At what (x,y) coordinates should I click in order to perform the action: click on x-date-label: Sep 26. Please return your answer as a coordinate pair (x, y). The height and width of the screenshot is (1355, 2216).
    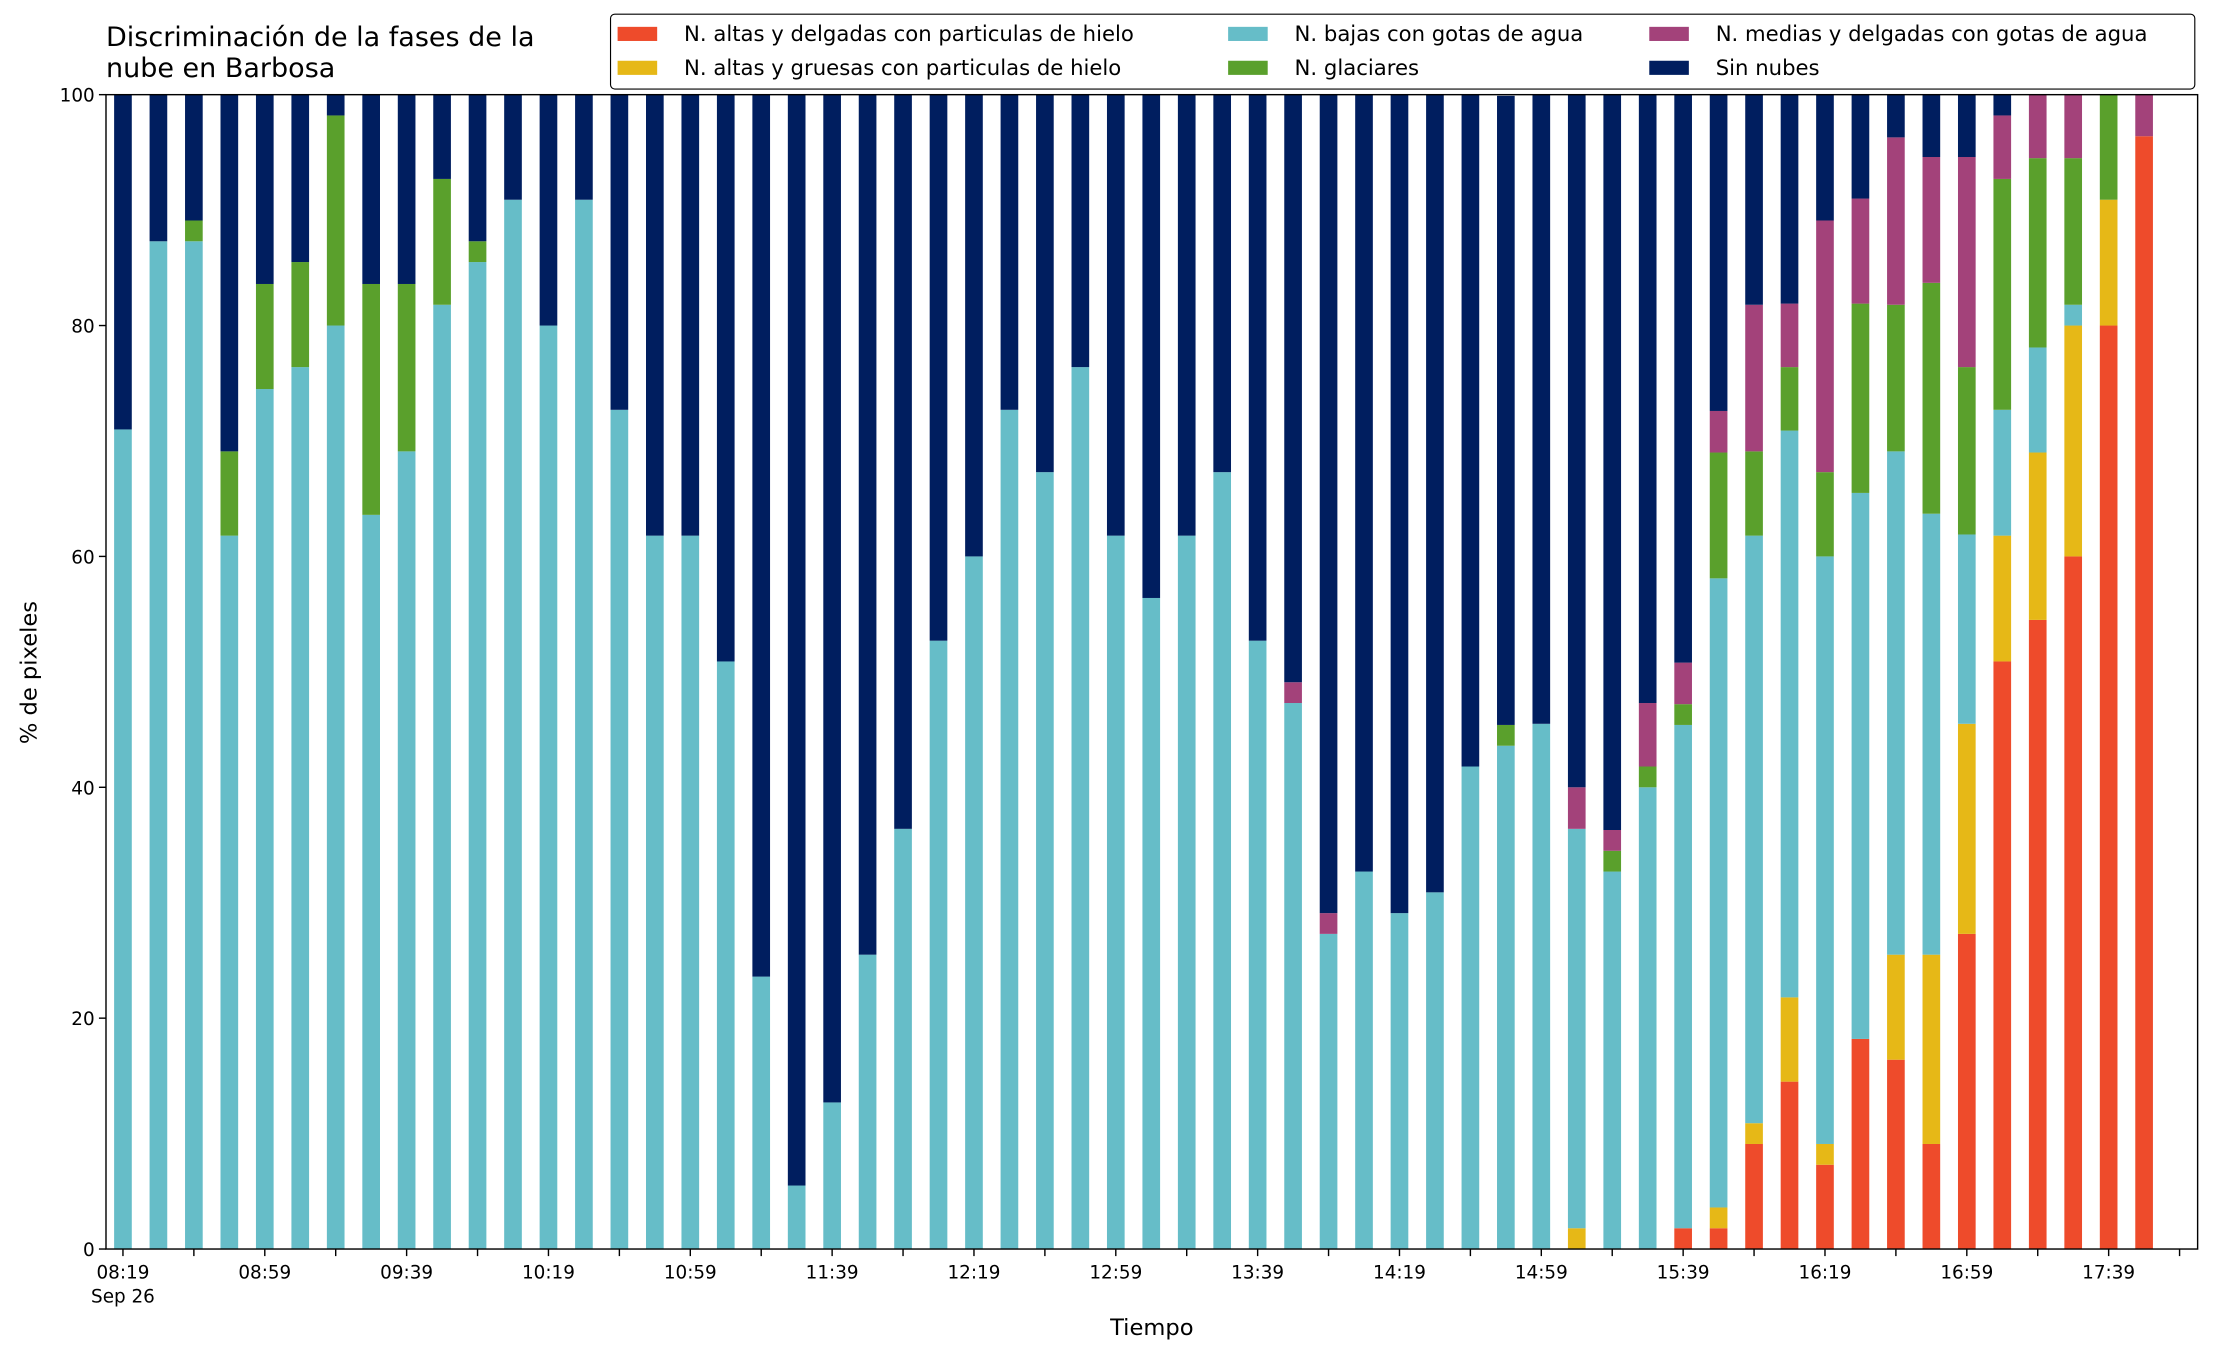
    Looking at the image, I should click on (123, 1297).